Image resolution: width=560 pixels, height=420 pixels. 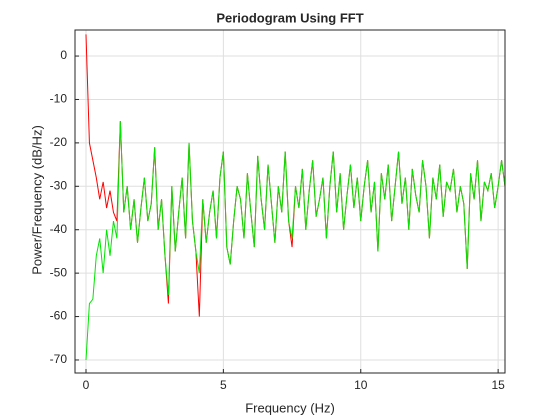 I want to click on x-tick-label: 0, so click(x=86, y=385).